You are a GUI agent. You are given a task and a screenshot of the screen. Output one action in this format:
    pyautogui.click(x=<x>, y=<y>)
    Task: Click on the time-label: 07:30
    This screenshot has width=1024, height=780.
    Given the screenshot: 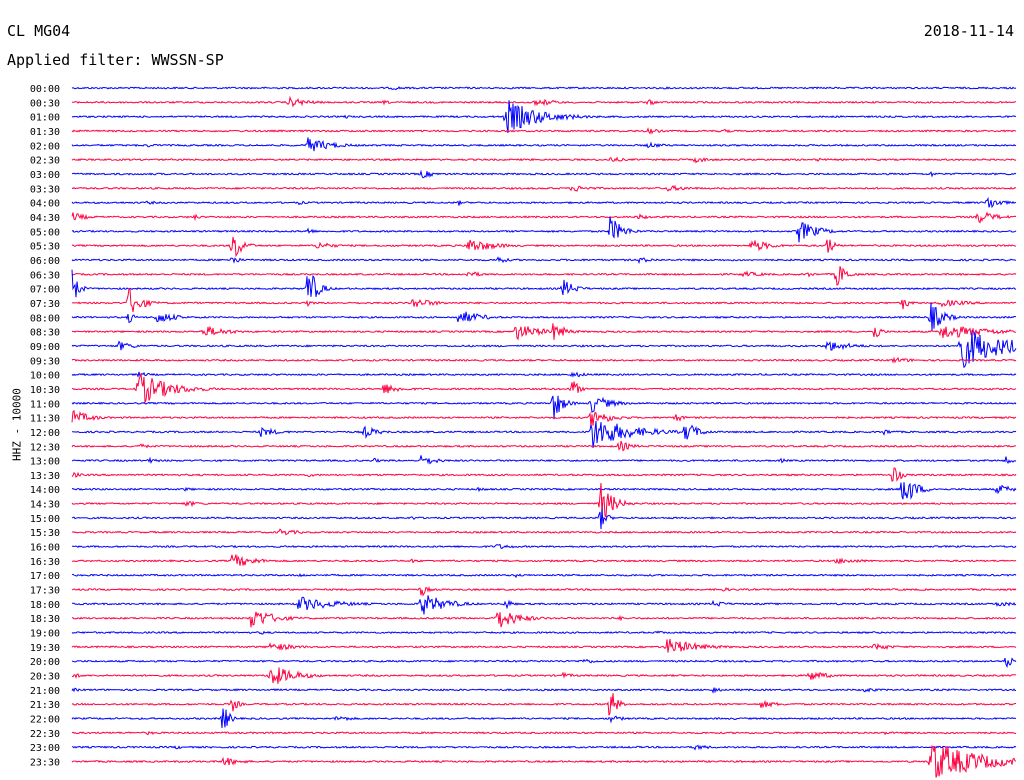 What is the action you would take?
    pyautogui.click(x=45, y=304)
    